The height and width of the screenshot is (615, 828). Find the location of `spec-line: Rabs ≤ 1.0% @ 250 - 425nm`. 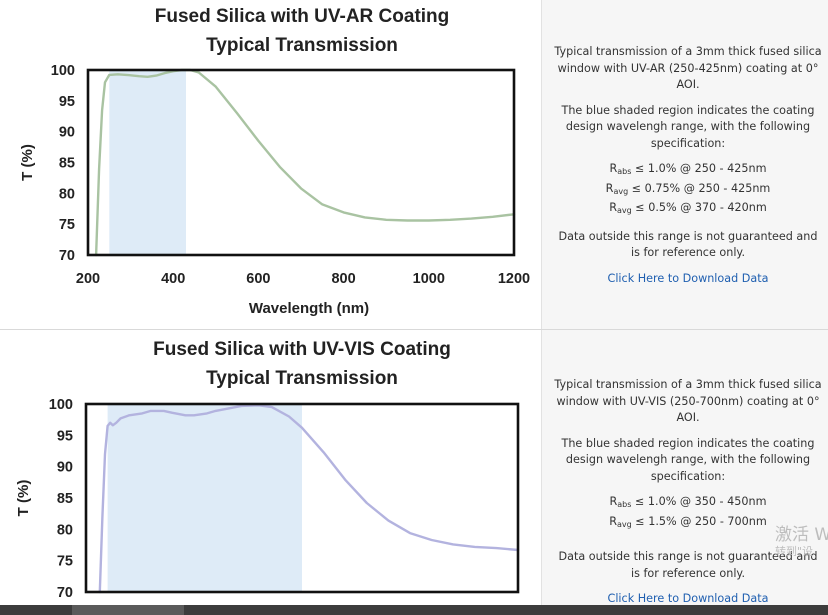

spec-line: Rabs ≤ 1.0% @ 250 - 425nm is located at coordinates (688, 169).